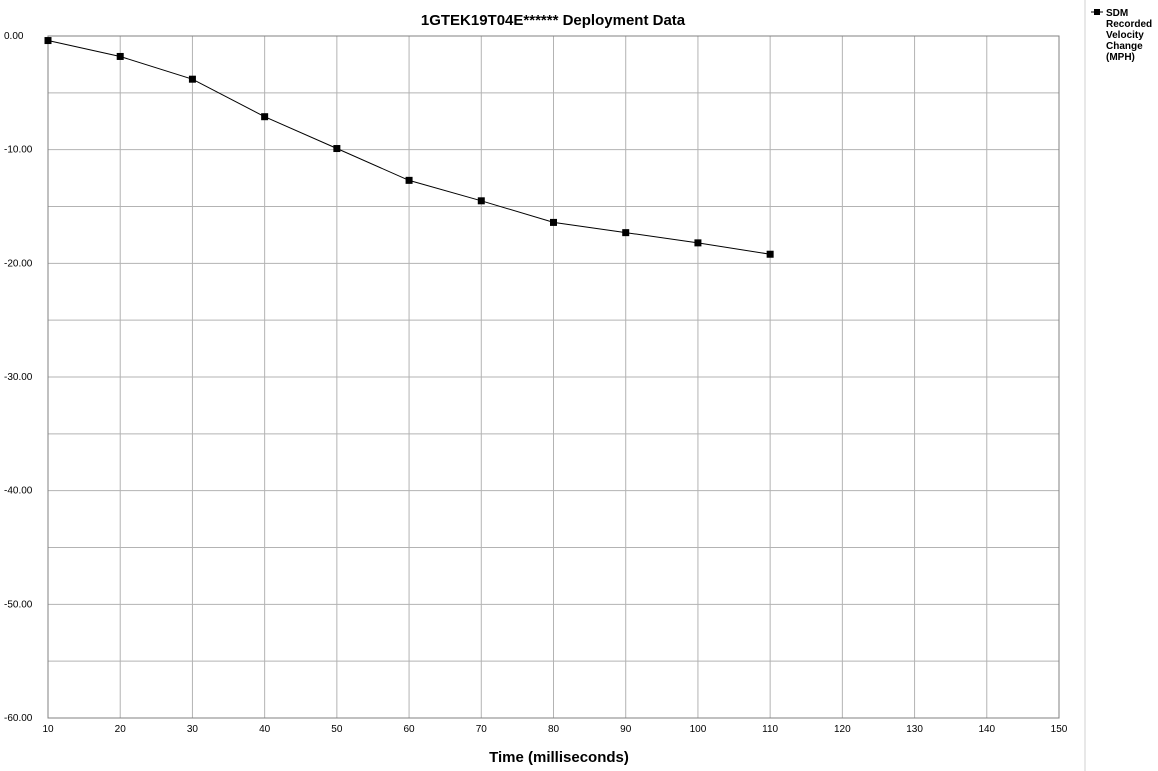 This screenshot has width=1158, height=771. I want to click on x-tick-label: 80, so click(554, 729).